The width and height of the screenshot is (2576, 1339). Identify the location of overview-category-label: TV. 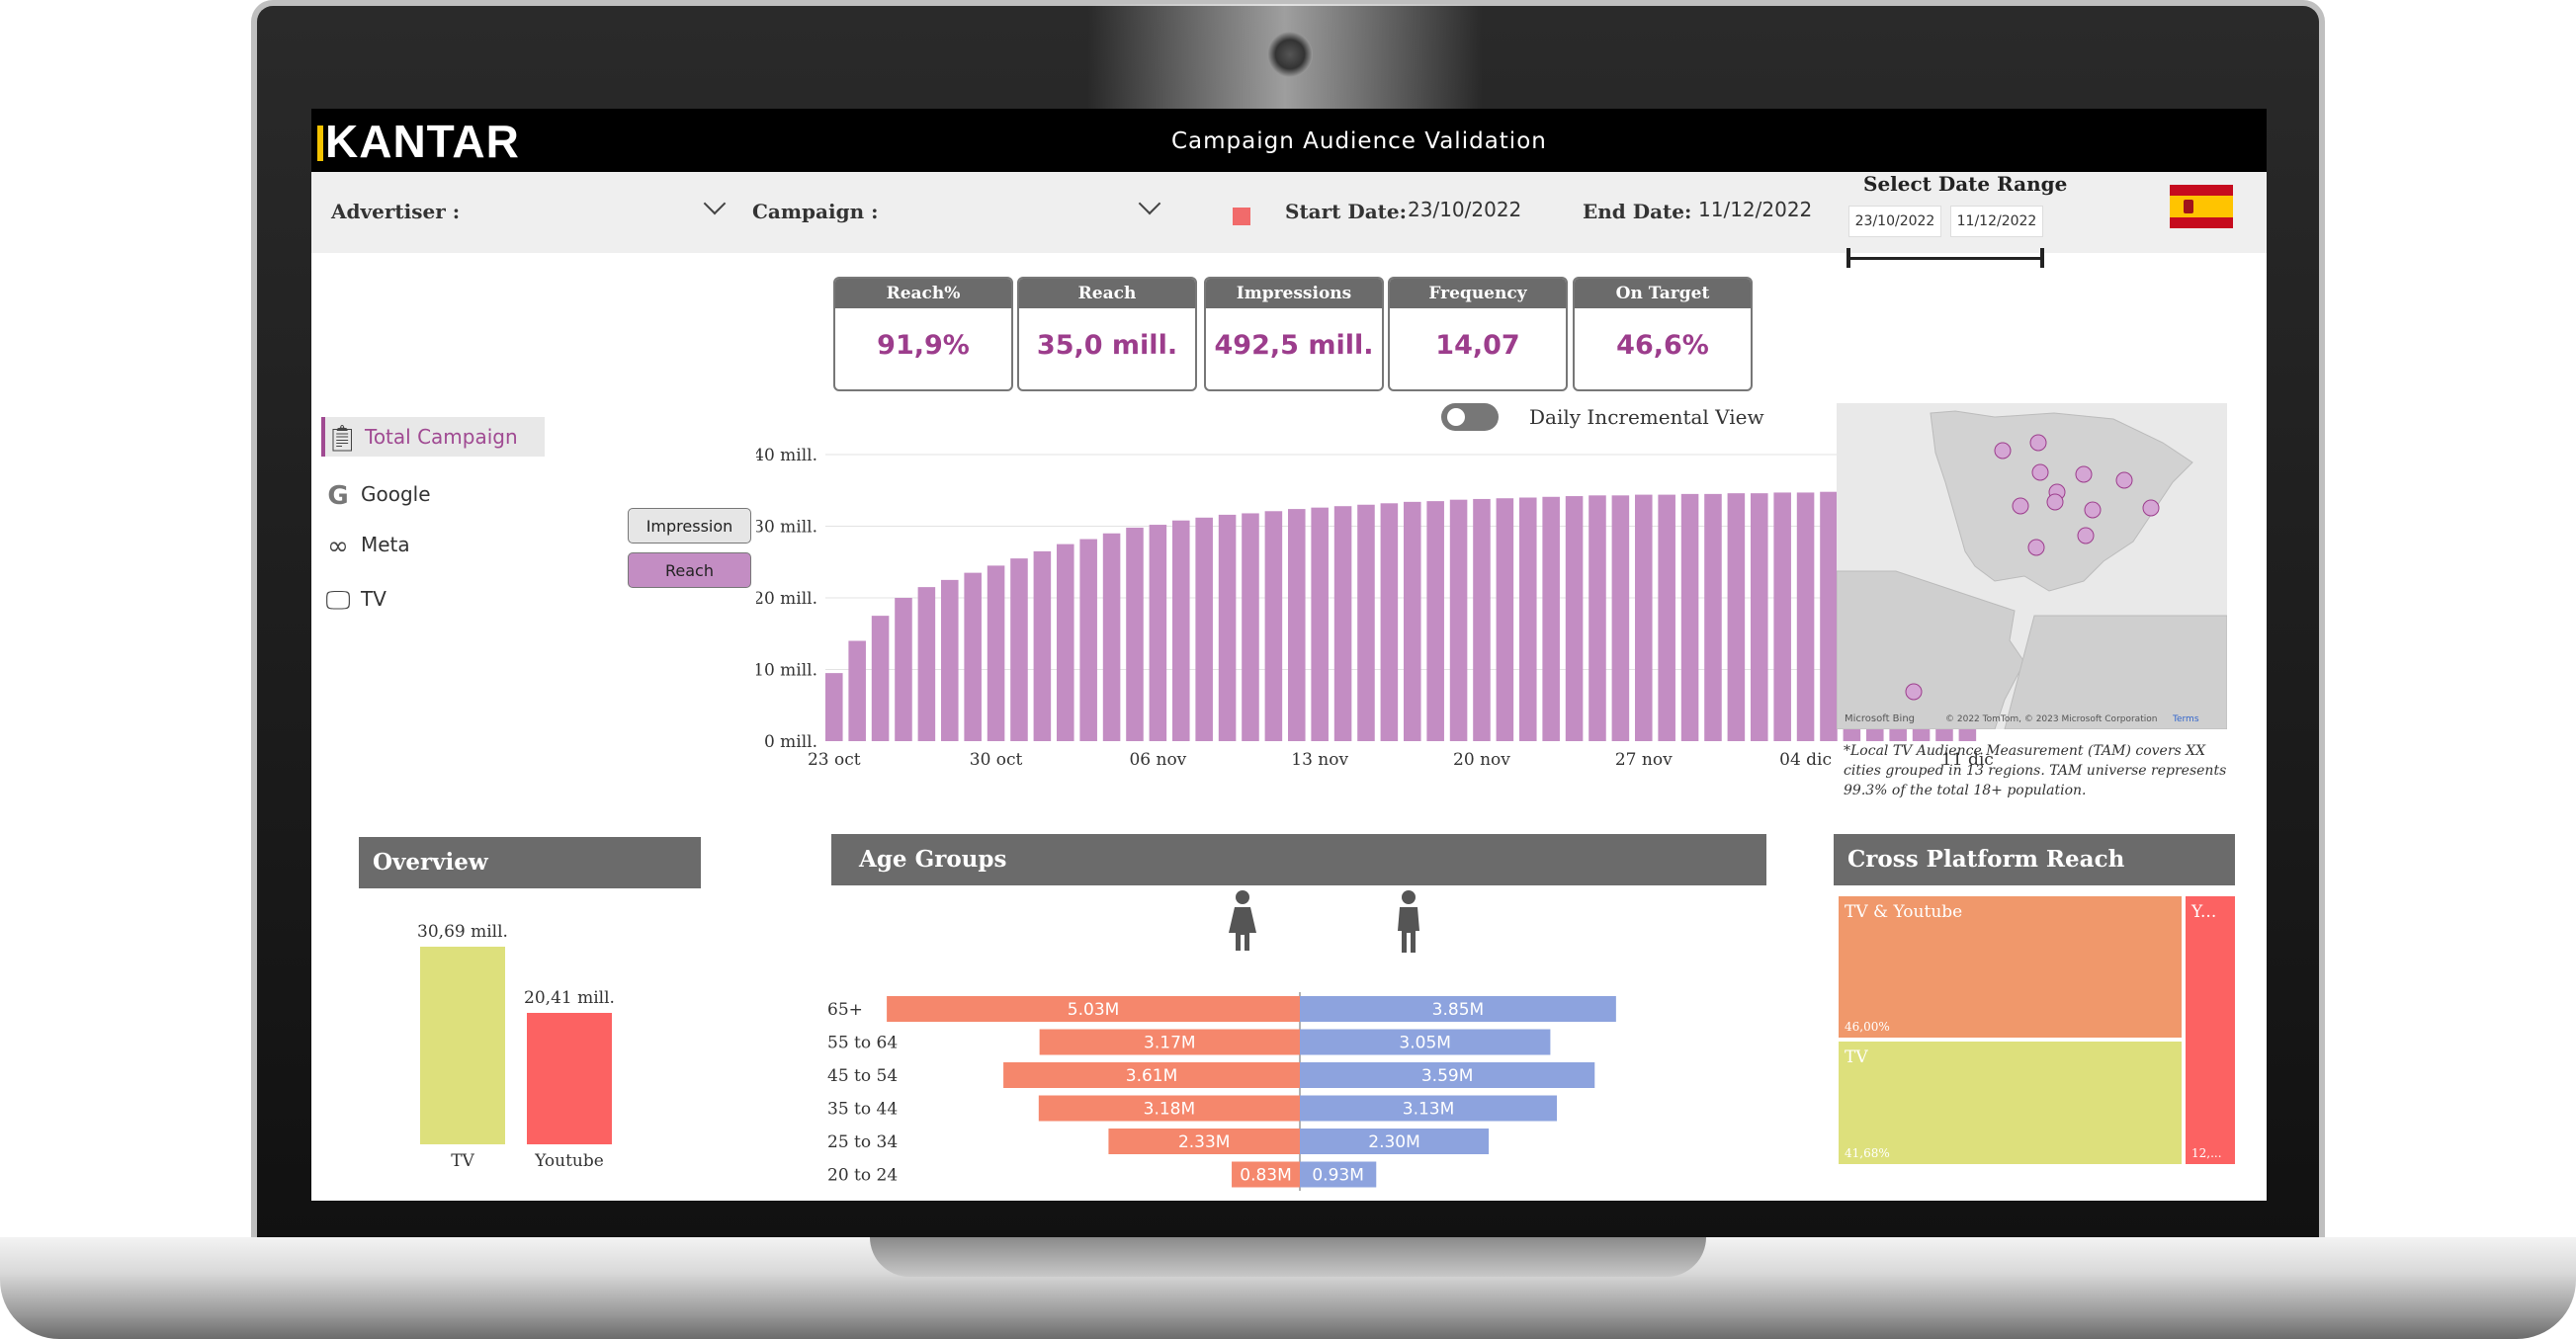
(462, 1161).